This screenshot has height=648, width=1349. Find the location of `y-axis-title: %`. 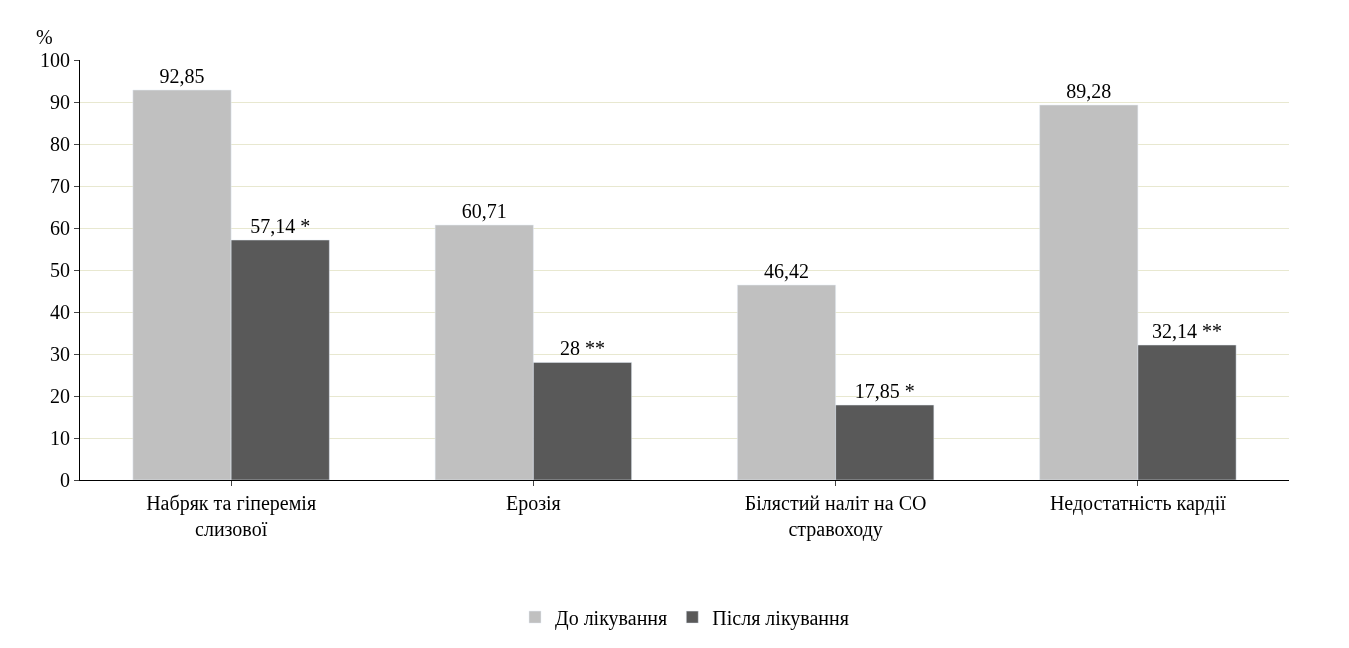

y-axis-title: % is located at coordinates (44, 37).